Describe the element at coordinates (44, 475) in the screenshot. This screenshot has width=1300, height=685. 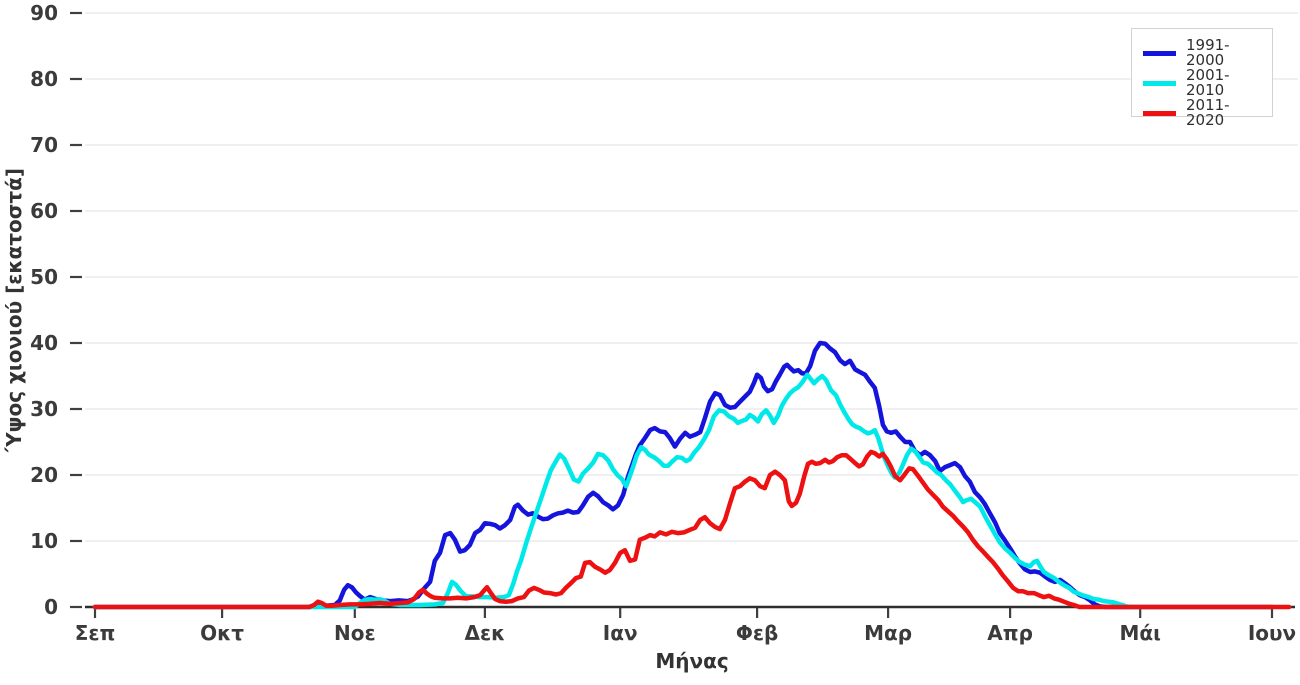
I see `y-tick-label: 20` at that location.